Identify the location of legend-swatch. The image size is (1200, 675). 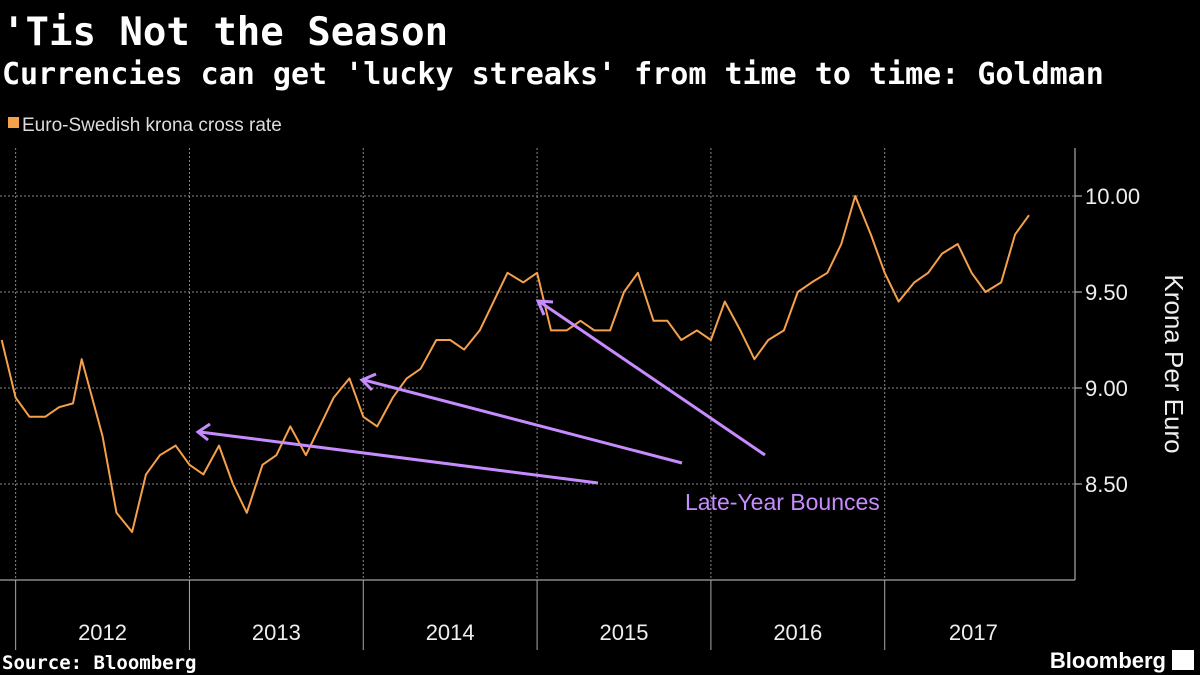
(13, 122).